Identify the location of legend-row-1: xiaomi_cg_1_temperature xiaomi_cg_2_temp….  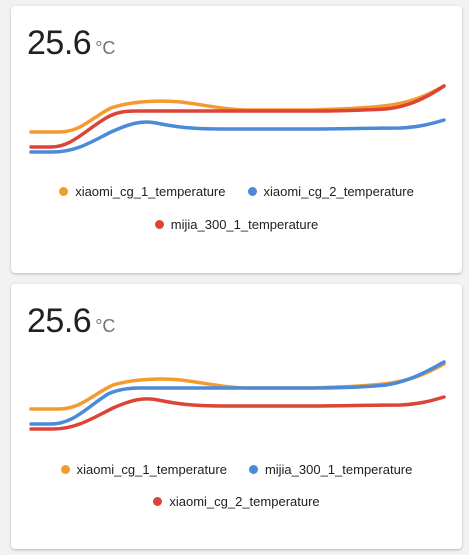
(236, 191).